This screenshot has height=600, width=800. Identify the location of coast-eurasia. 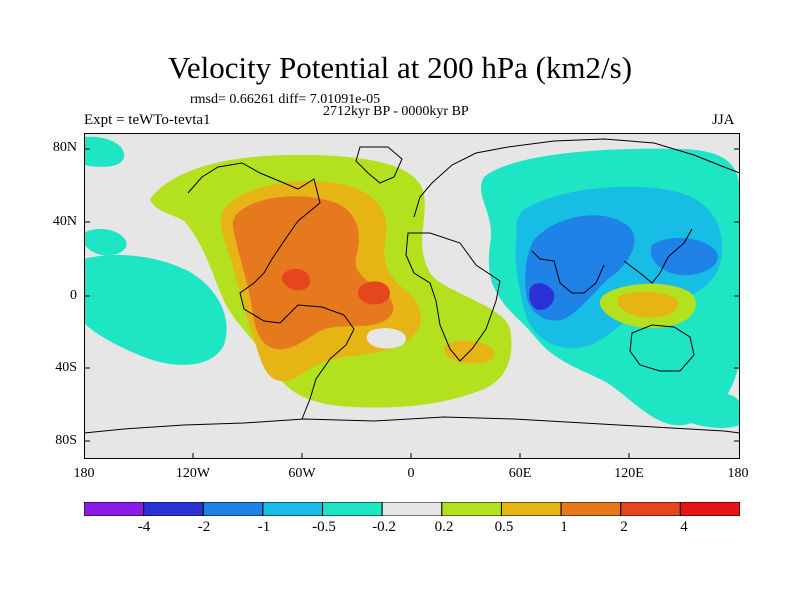
(576, 216).